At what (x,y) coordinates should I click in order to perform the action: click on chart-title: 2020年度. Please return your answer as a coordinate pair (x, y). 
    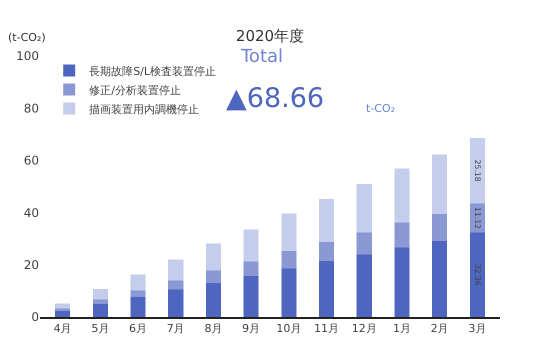
    Looking at the image, I should click on (270, 35).